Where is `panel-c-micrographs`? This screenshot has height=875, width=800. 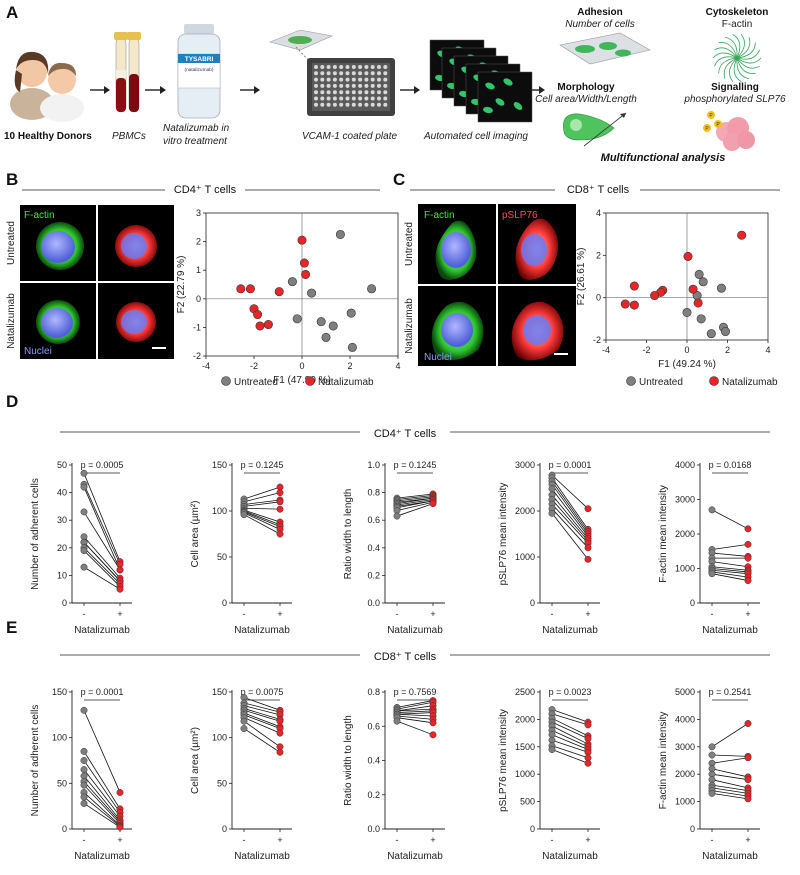
panel-c-micrographs is located at coordinates (497, 285).